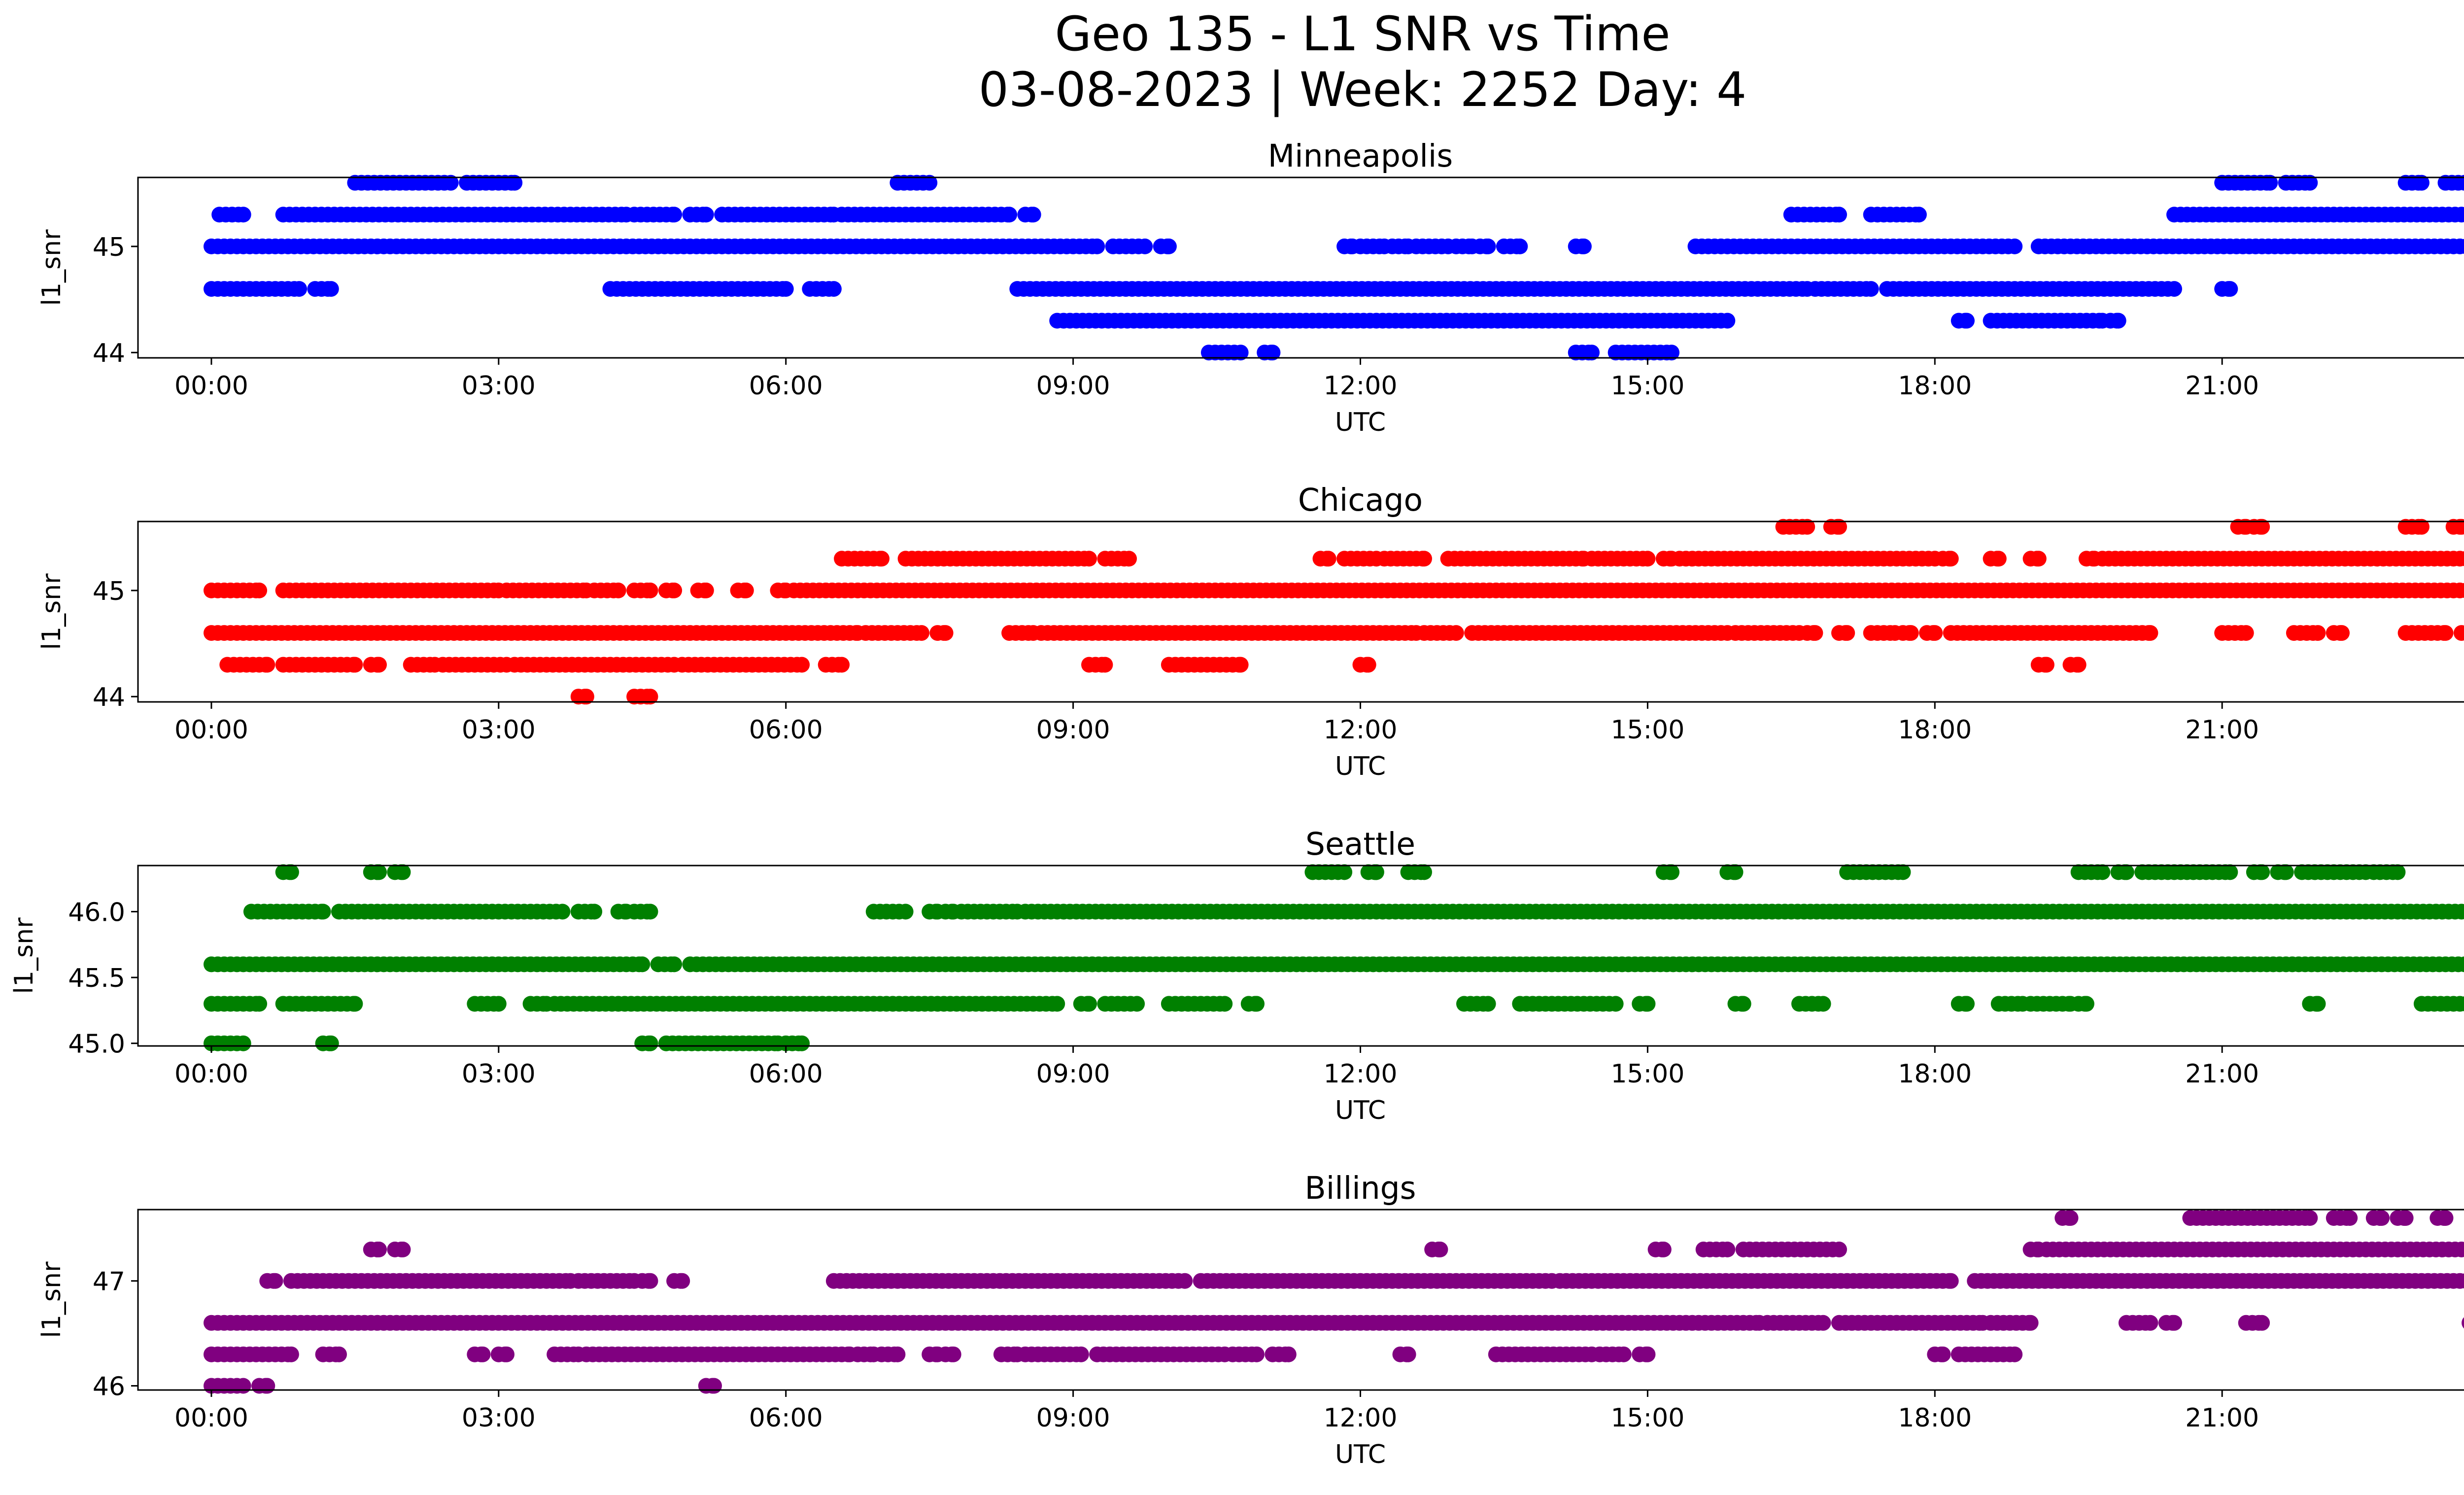  I want to click on x-tick-label: 09:00, so click(1073, 386).